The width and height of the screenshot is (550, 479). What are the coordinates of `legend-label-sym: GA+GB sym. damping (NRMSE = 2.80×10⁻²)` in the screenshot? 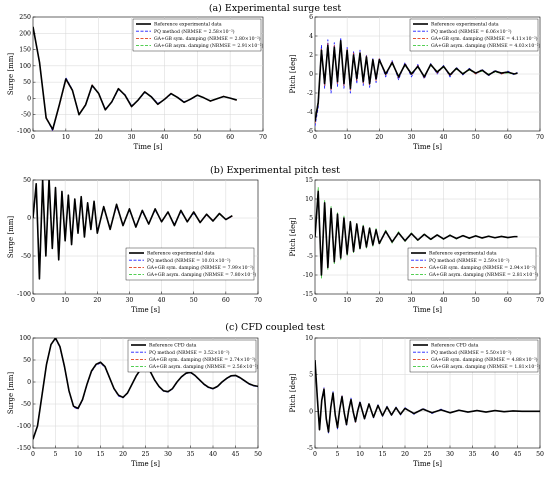 It's located at (207, 38).